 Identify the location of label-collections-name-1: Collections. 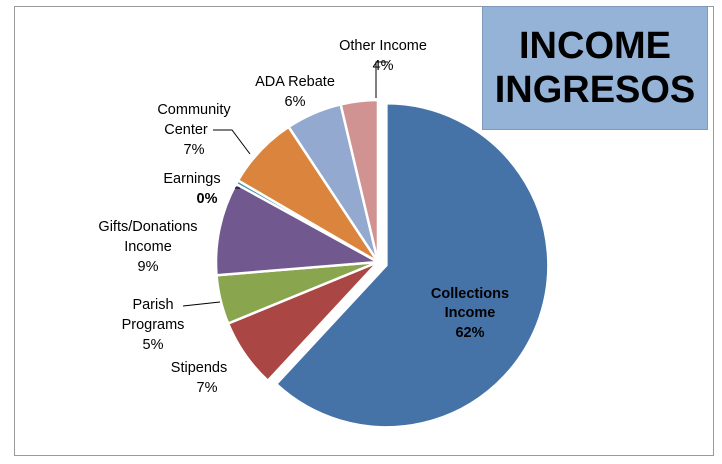
(470, 294).